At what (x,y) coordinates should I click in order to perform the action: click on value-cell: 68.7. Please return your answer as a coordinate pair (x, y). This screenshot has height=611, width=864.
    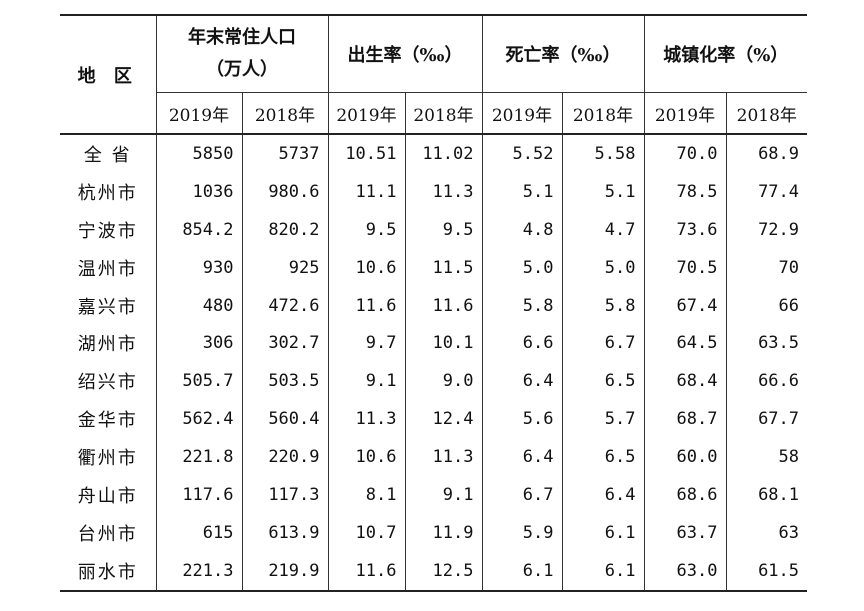
    Looking at the image, I should click on (685, 419).